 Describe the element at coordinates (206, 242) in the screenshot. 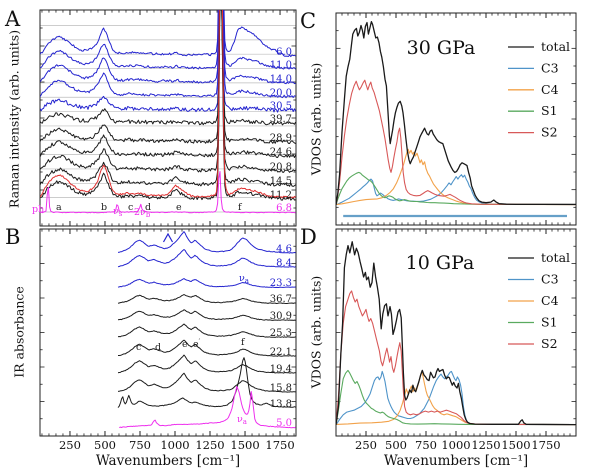

I see `spectrum-4.6` at that location.